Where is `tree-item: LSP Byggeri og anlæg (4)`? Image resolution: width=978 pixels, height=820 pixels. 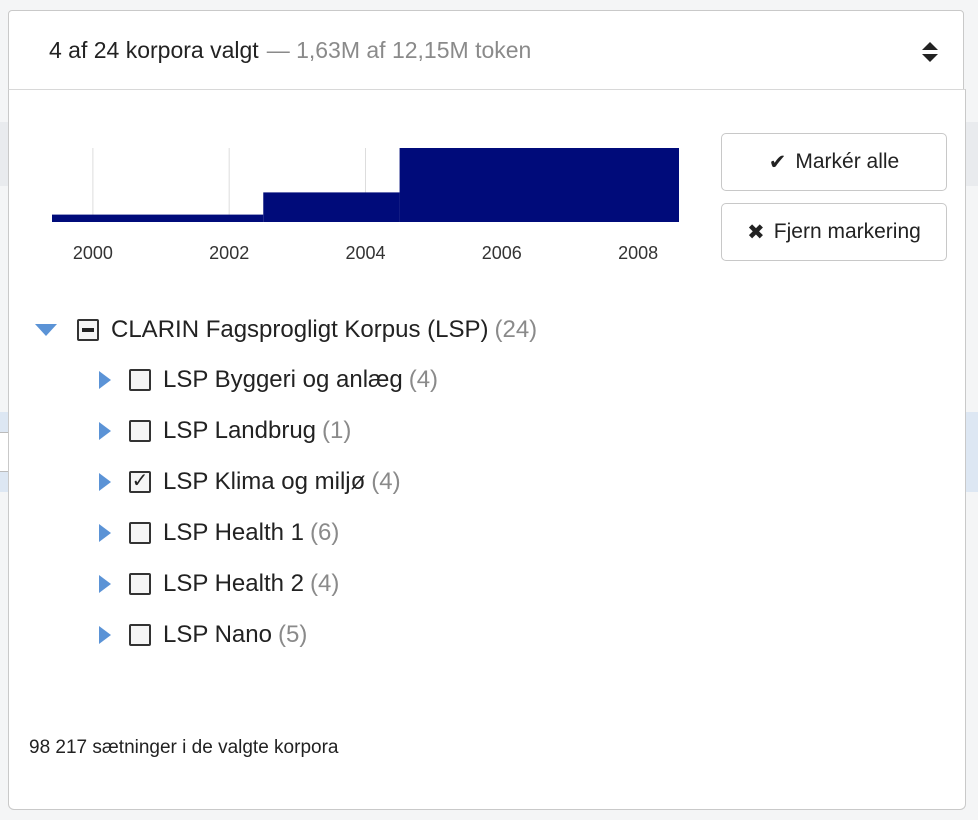
tree-item: LSP Byggeri og anlæg (4) is located at coordinates (268, 380).